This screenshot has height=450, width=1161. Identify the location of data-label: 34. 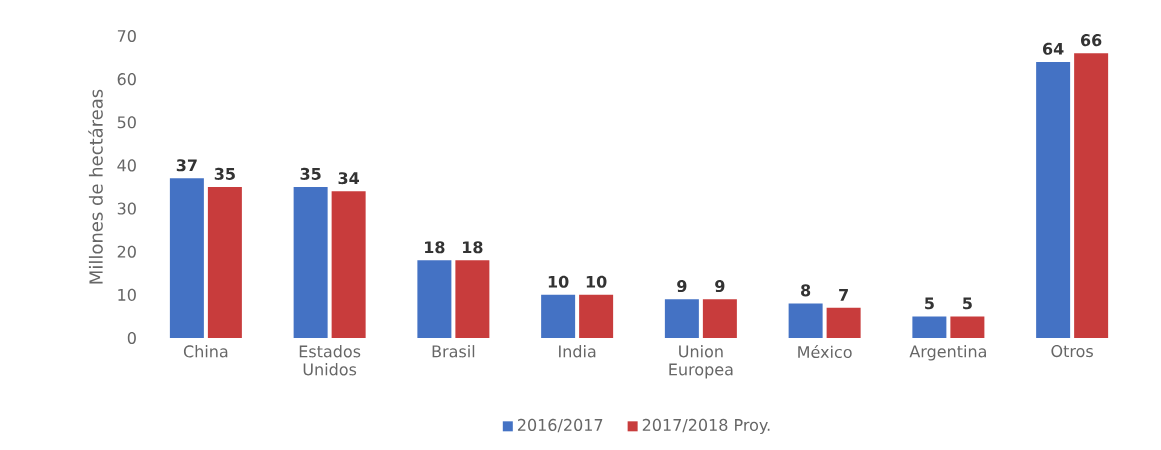
(349, 178).